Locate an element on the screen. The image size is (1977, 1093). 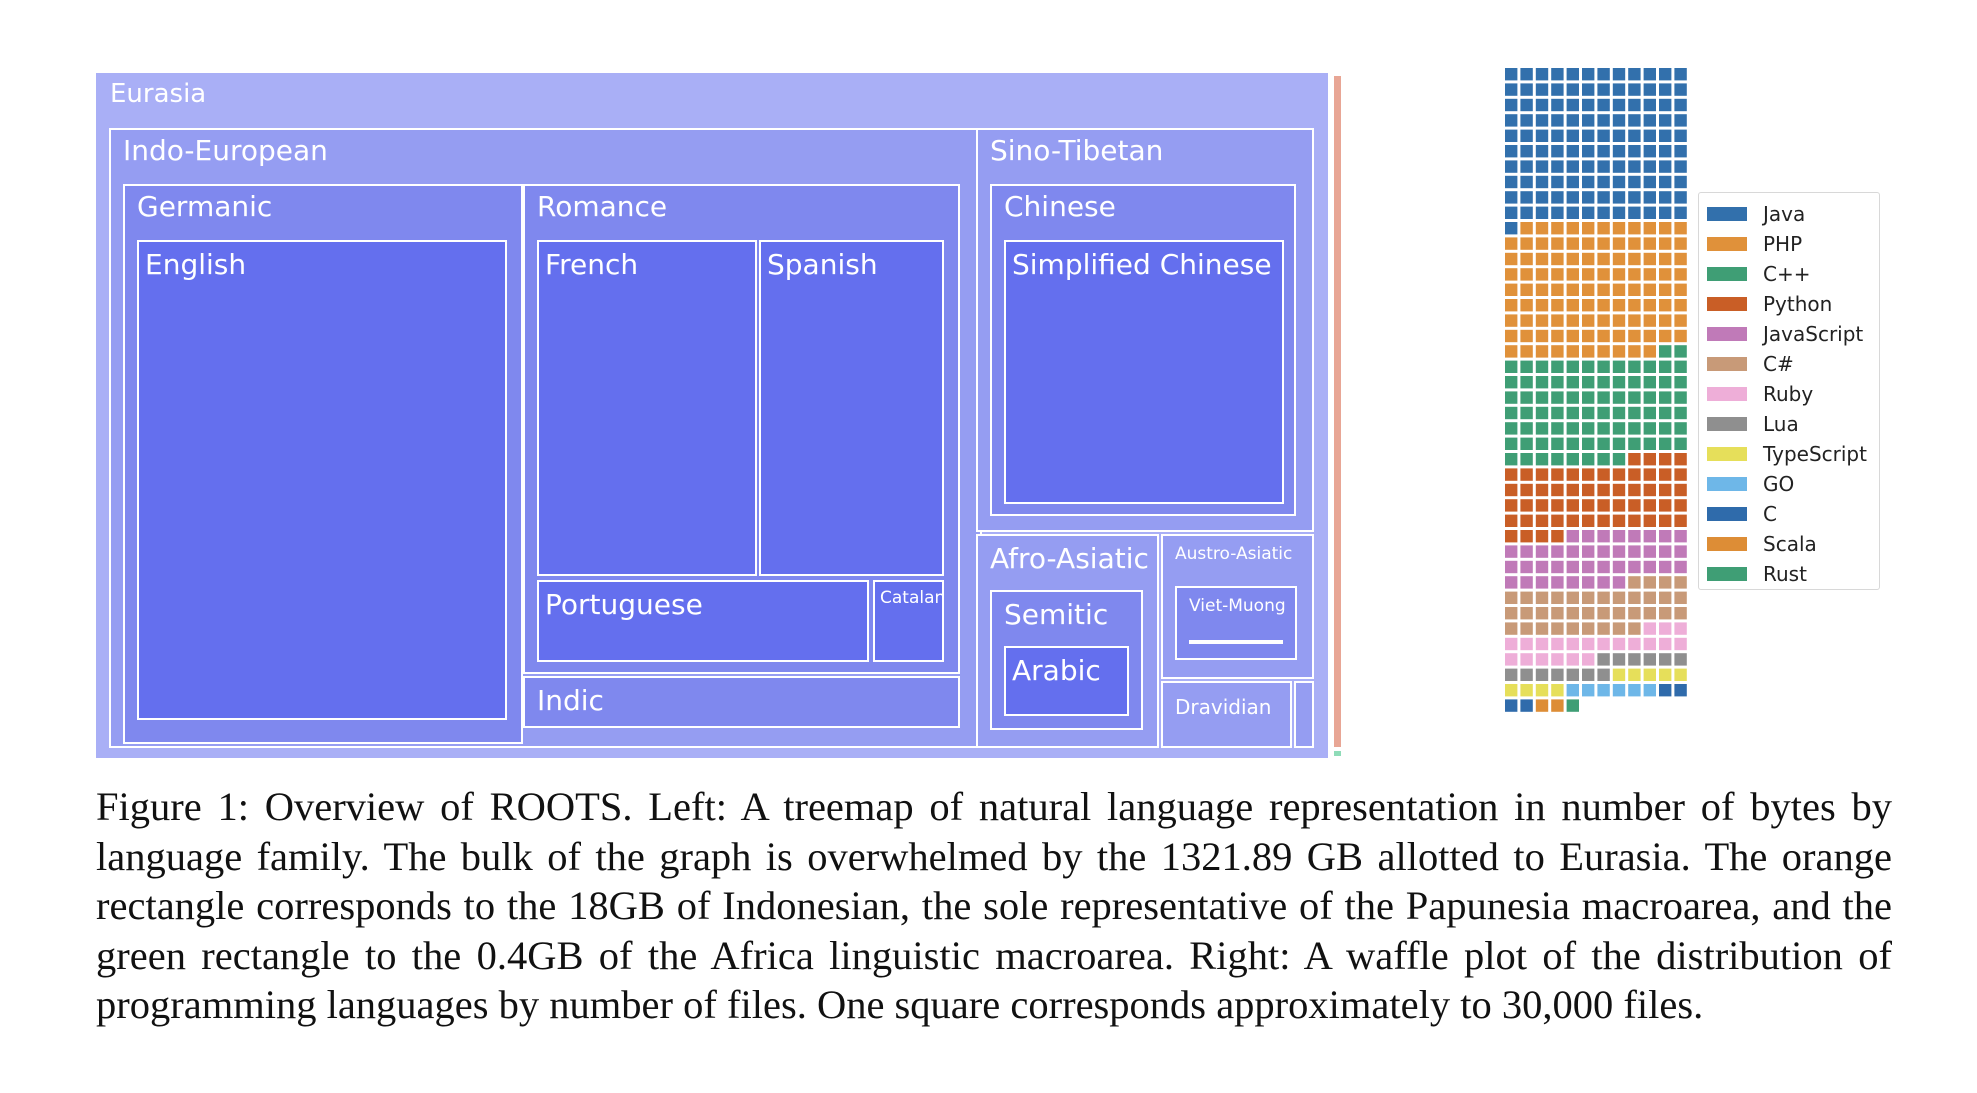
legend-item-scala: Scala is located at coordinates (1762, 544).